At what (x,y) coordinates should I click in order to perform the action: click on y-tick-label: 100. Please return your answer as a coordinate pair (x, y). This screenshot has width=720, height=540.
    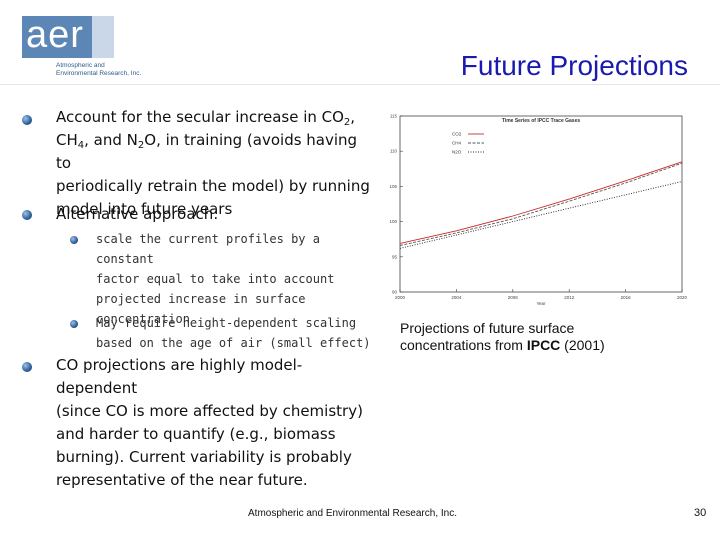
    Looking at the image, I should click on (393, 221).